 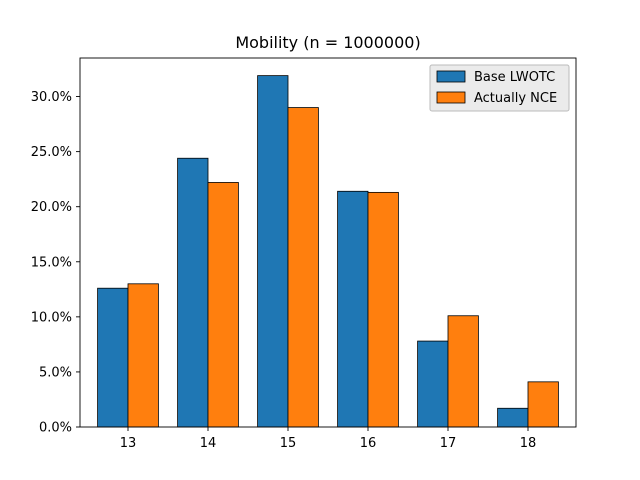 I want to click on x-tick-label: 16, so click(x=368, y=443).